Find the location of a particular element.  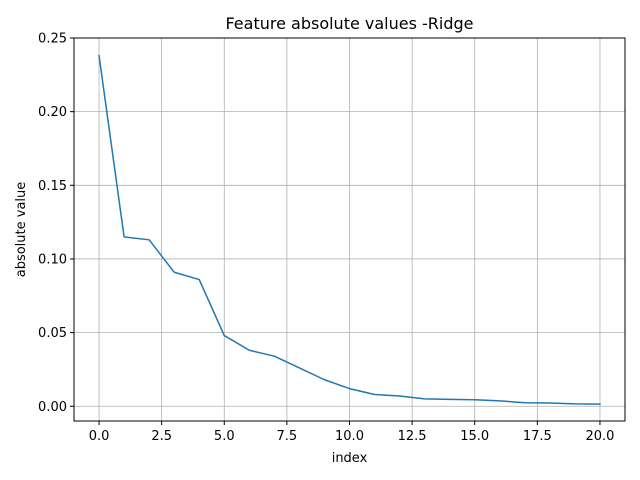

y-tick-label: 0.20 is located at coordinates (52, 112).